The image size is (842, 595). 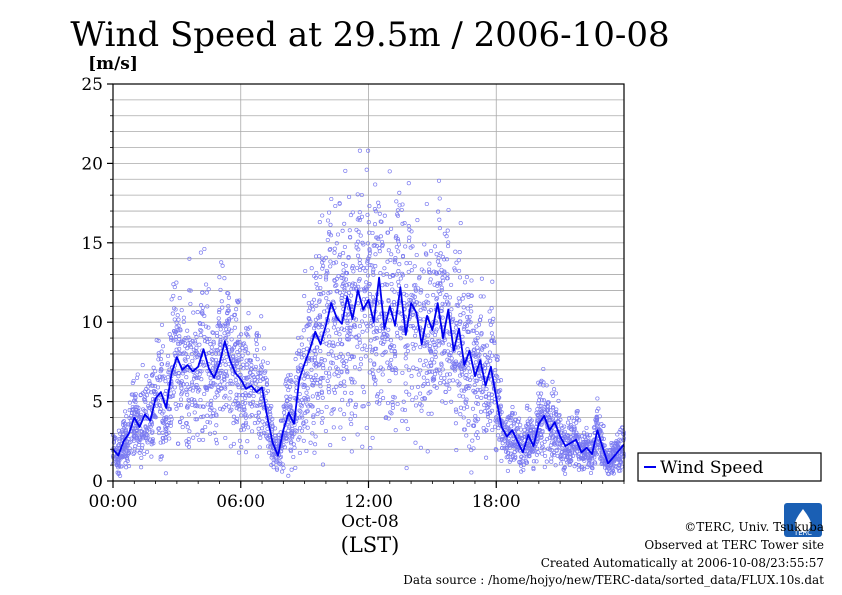 What do you see at coordinates (734, 545) in the screenshot?
I see `observed-text: Observed at TERC Tower site` at bounding box center [734, 545].